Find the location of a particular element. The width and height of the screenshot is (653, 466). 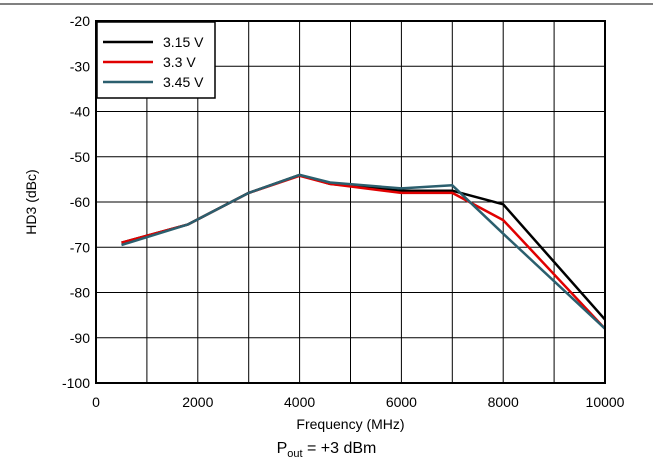

y-tick-label: -90 is located at coordinates (80, 338).